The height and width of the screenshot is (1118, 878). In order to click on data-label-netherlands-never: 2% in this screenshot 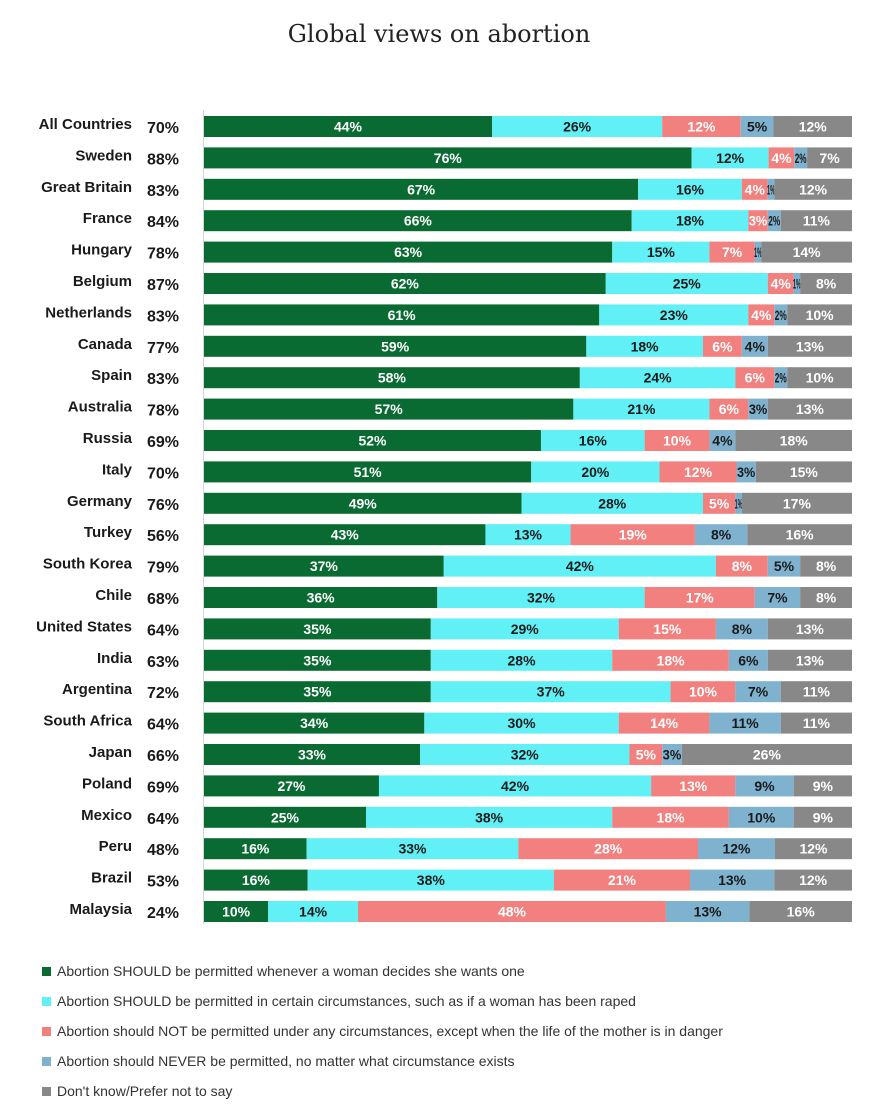, I will do `click(781, 315)`.